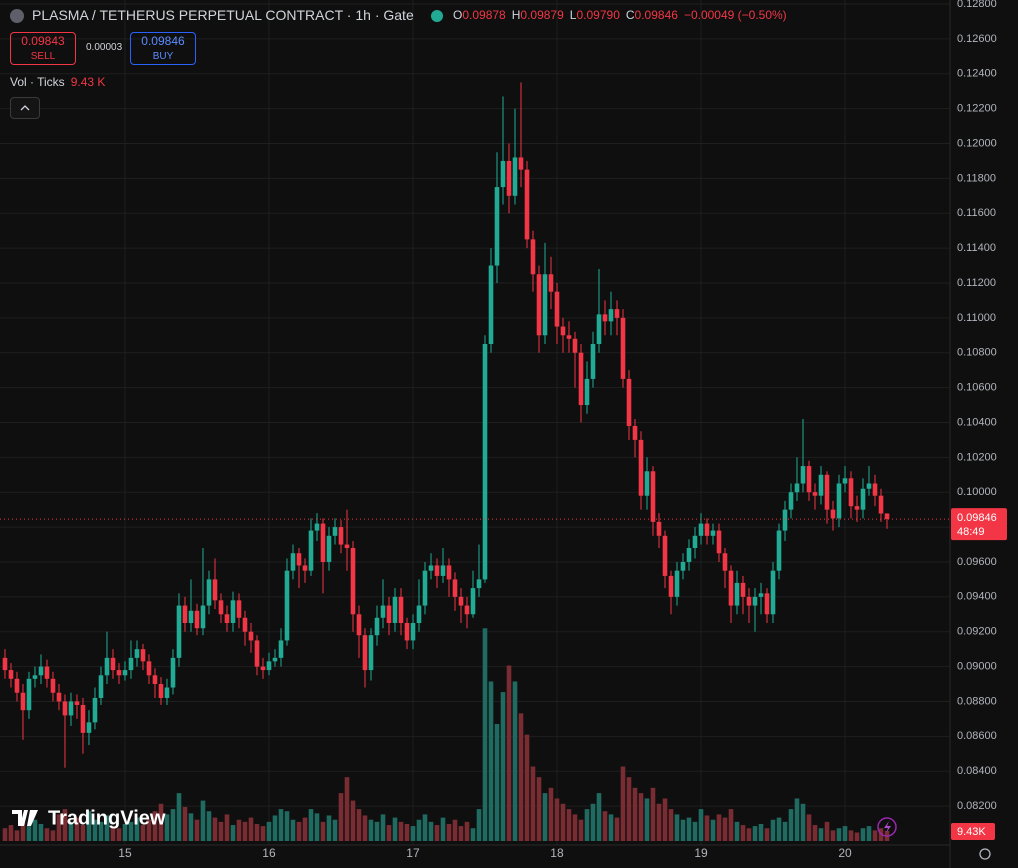 The width and height of the screenshot is (1018, 868). Describe the element at coordinates (25, 818) in the screenshot. I see `watermark-logo` at that location.